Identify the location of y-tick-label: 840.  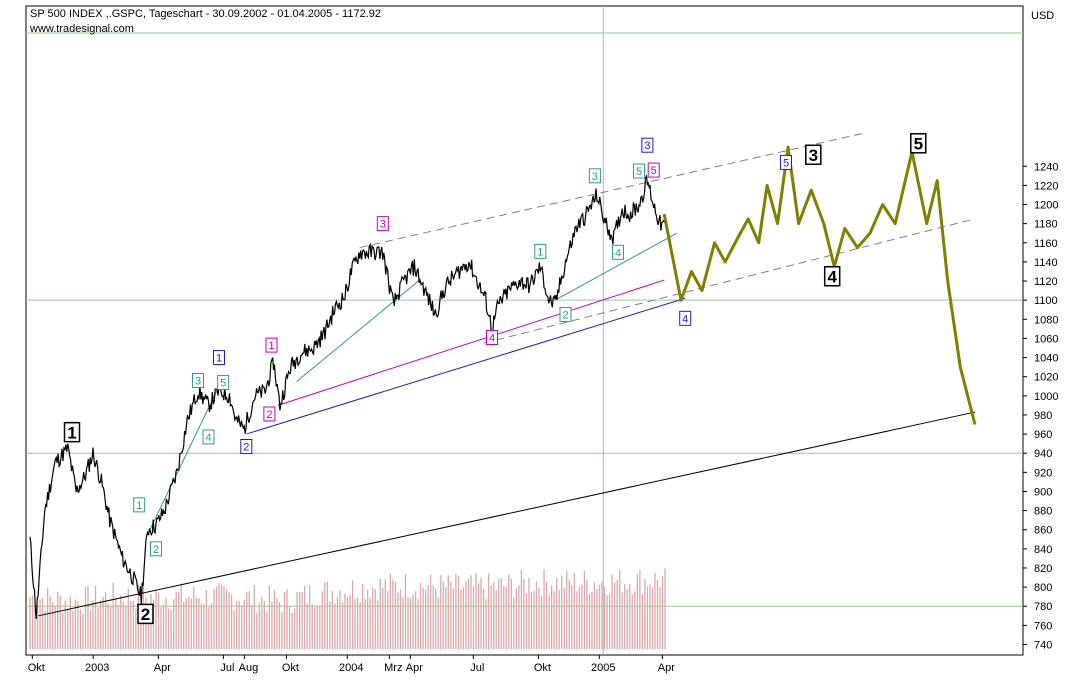
(1043, 550).